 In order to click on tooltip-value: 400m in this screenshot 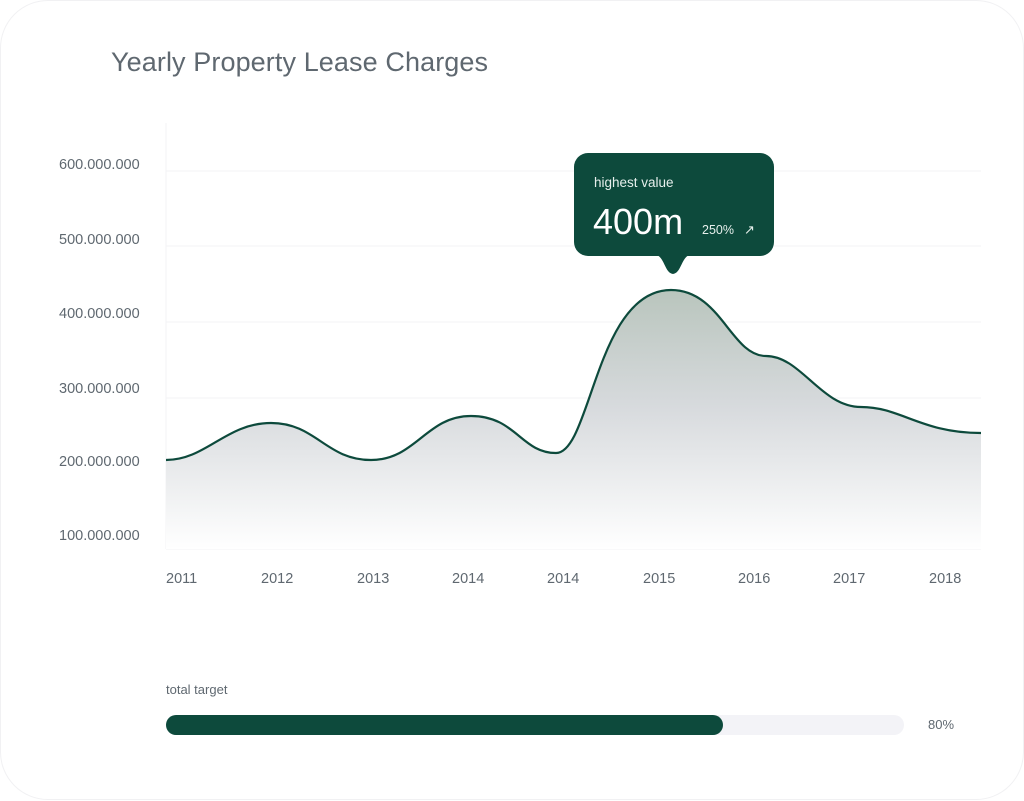, I will do `click(638, 221)`.